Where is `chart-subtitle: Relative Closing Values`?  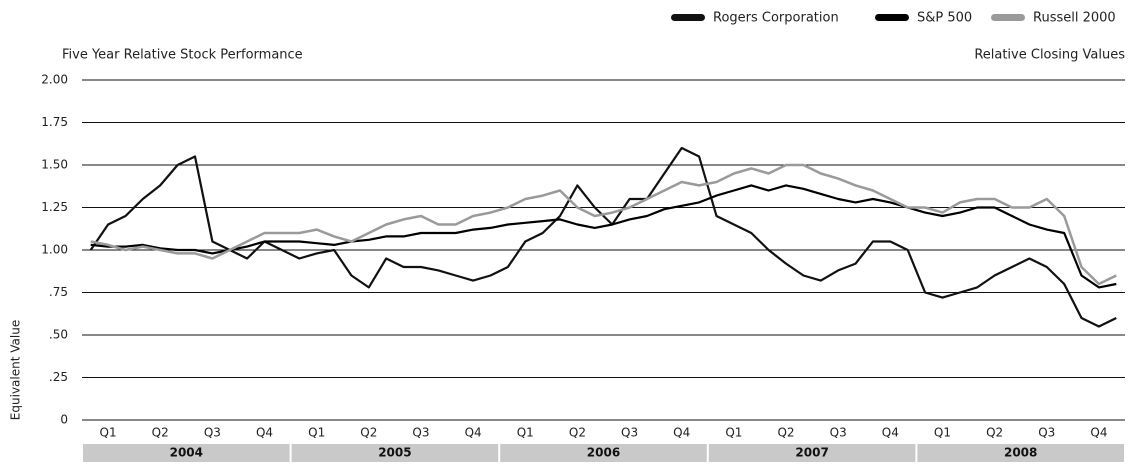
chart-subtitle: Relative Closing Values is located at coordinates (1049, 55).